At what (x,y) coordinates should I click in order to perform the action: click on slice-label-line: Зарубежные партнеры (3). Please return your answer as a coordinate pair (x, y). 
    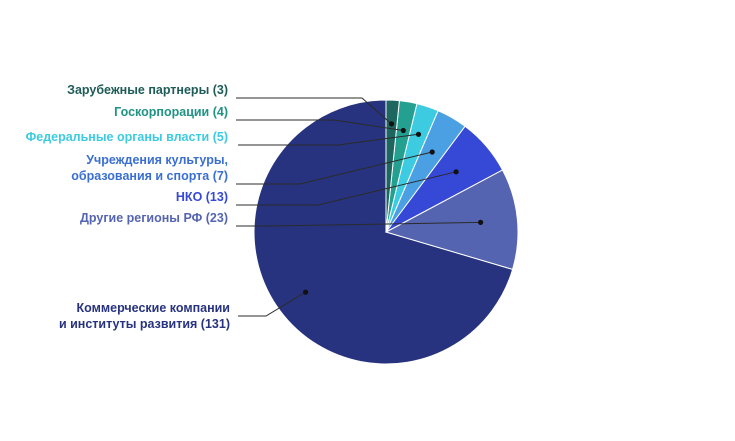
    Looking at the image, I should click on (147, 90).